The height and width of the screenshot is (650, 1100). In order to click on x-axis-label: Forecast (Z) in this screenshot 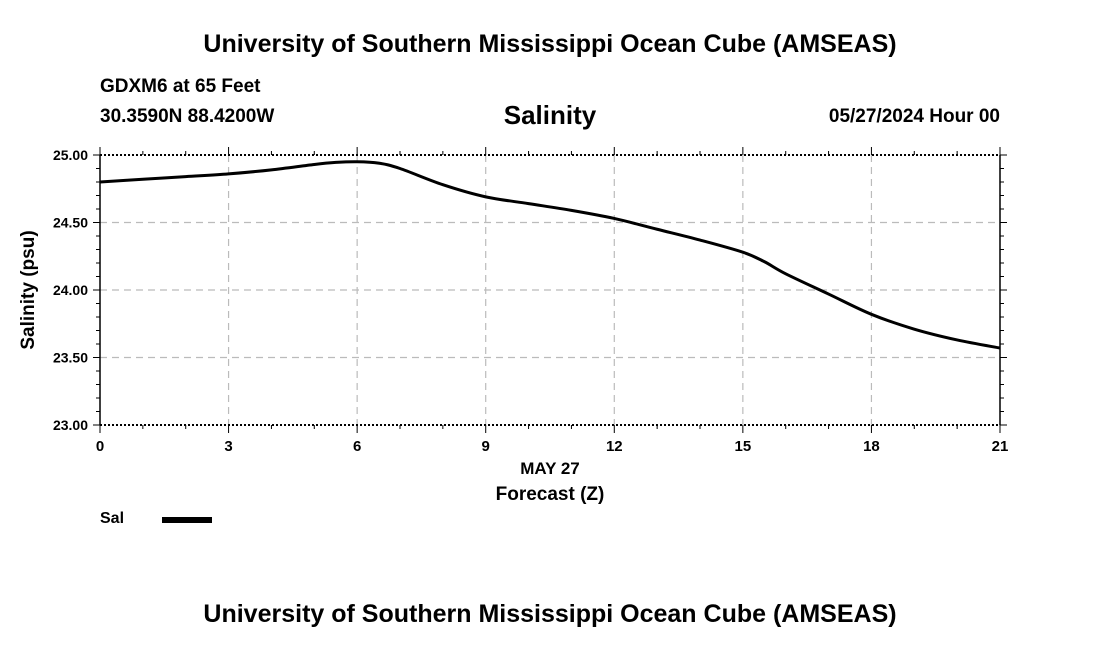, I will do `click(550, 494)`.